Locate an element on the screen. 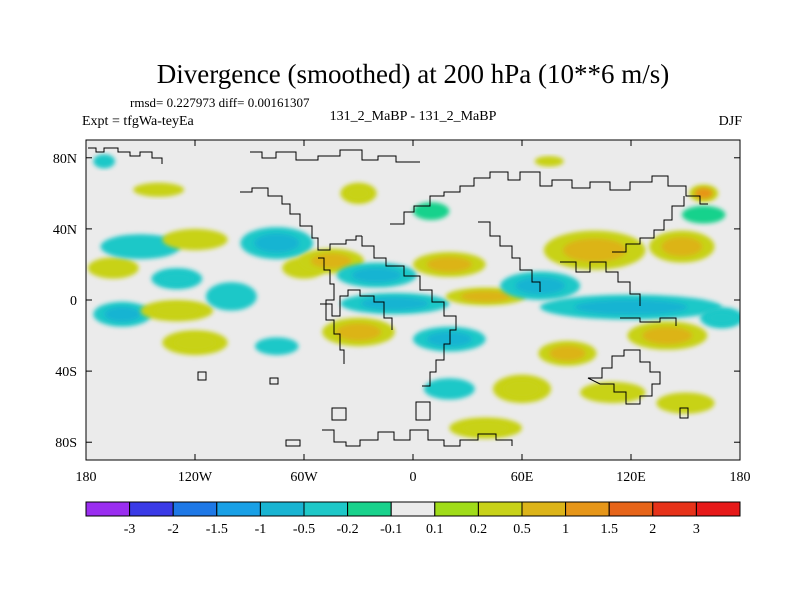 Image resolution: width=800 pixels, height=600 pixels. y-tick-label: 80N is located at coordinates (65, 159).